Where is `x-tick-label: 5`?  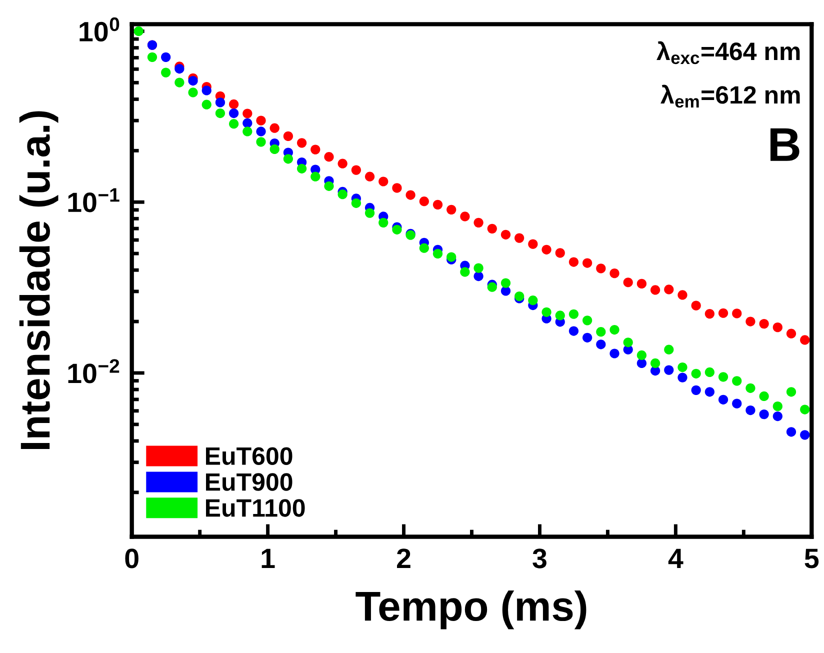
x-tick-label: 5 is located at coordinates (811, 558).